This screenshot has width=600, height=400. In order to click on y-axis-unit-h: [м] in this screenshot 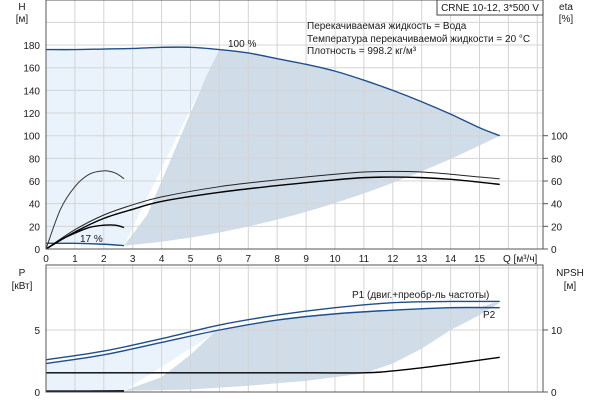, I will do `click(22, 19)`.